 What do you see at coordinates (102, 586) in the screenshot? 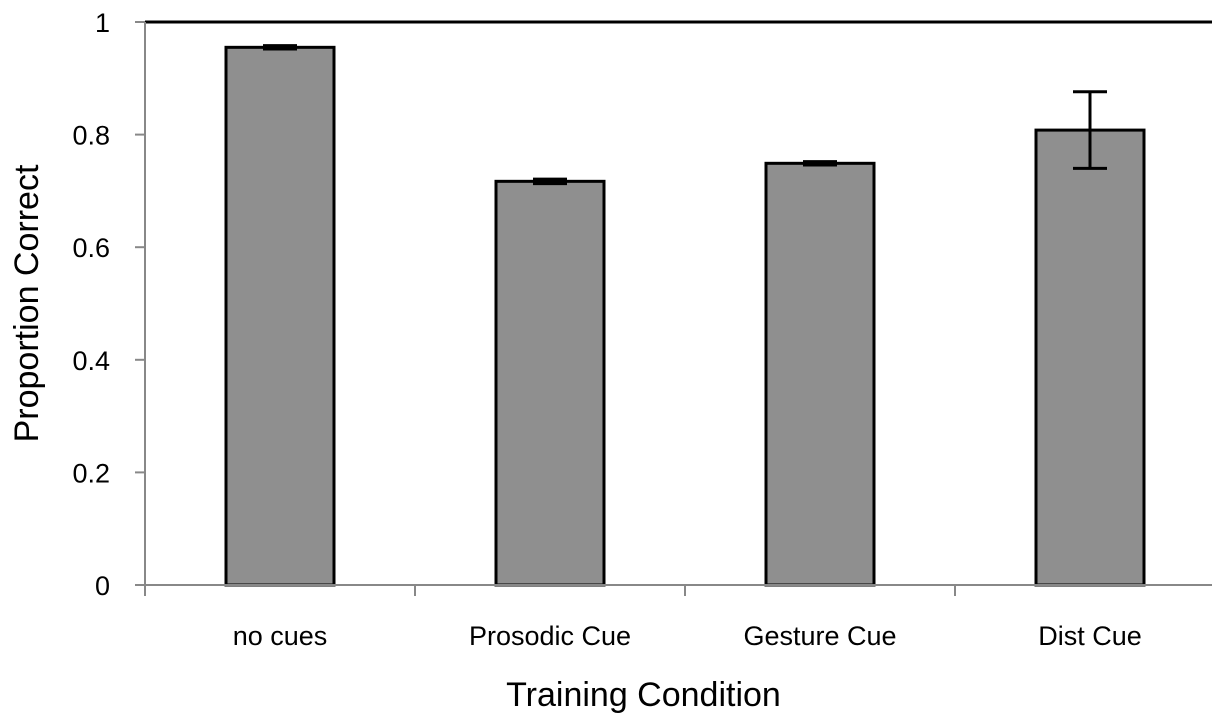
I see `y-tick-label: 0` at bounding box center [102, 586].